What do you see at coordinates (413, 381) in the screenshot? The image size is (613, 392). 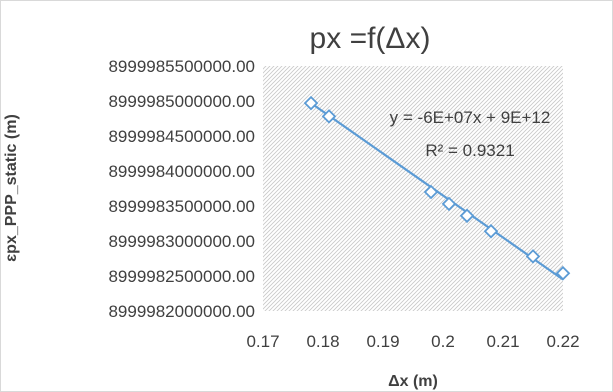 I see `x-axis-title: Δx (m)` at bounding box center [413, 381].